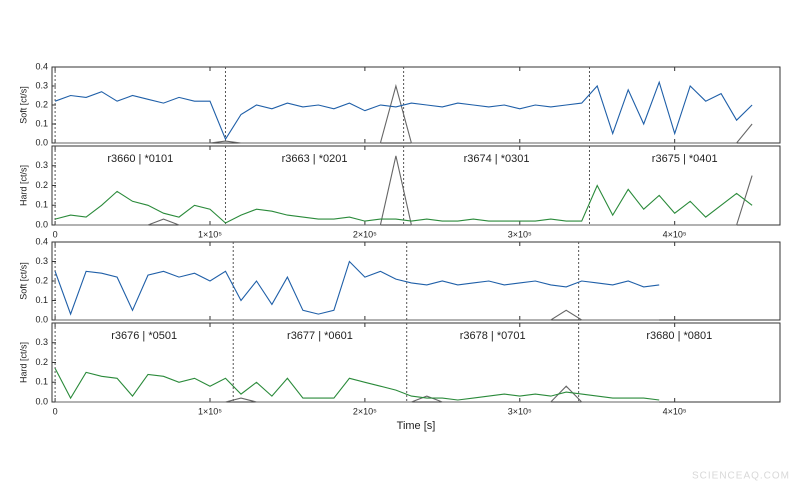  I want to click on observation-label: r3677 | *0601, so click(320, 336).